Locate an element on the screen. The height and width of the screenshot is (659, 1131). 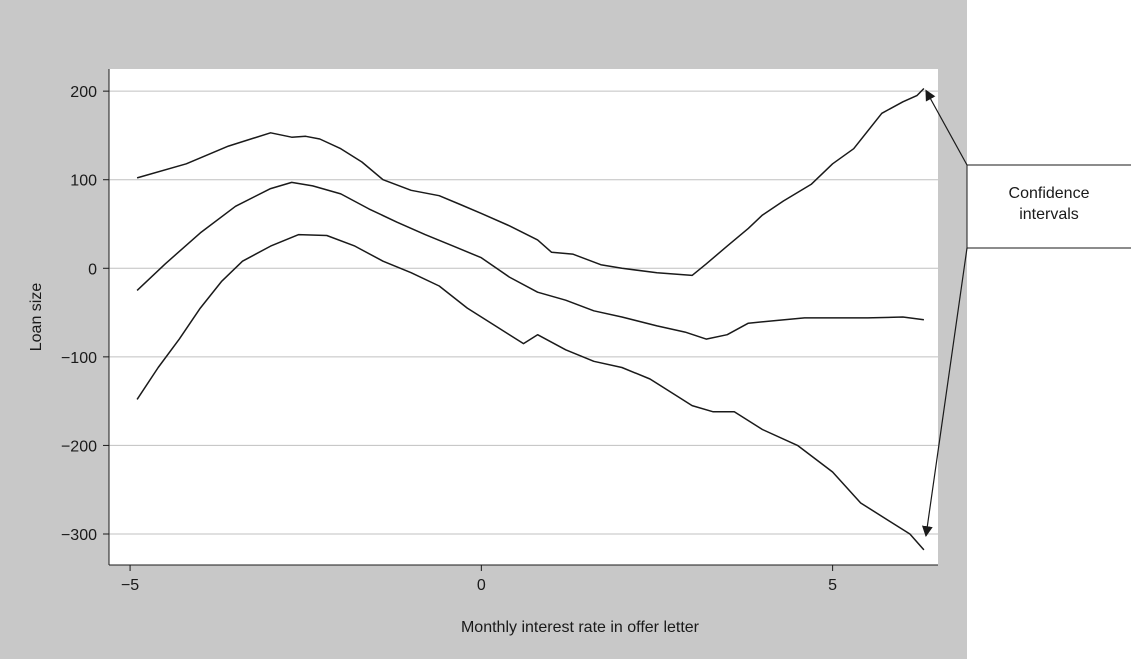
y-tick-label: 100 is located at coordinates (83, 181).